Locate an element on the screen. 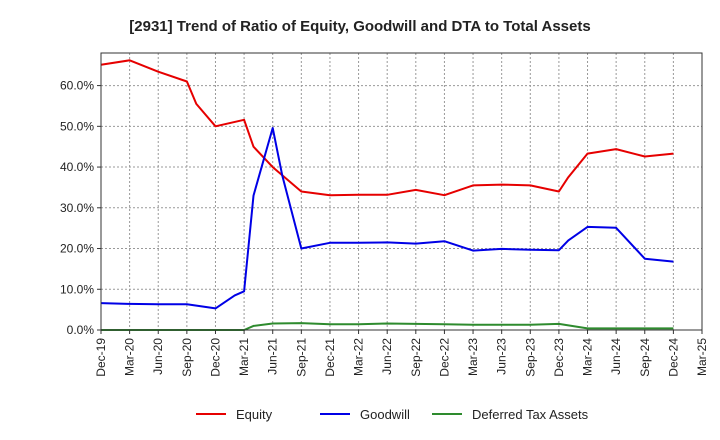 The height and width of the screenshot is (440, 720). x-tick-label: Dec-19 is located at coordinates (101, 357).